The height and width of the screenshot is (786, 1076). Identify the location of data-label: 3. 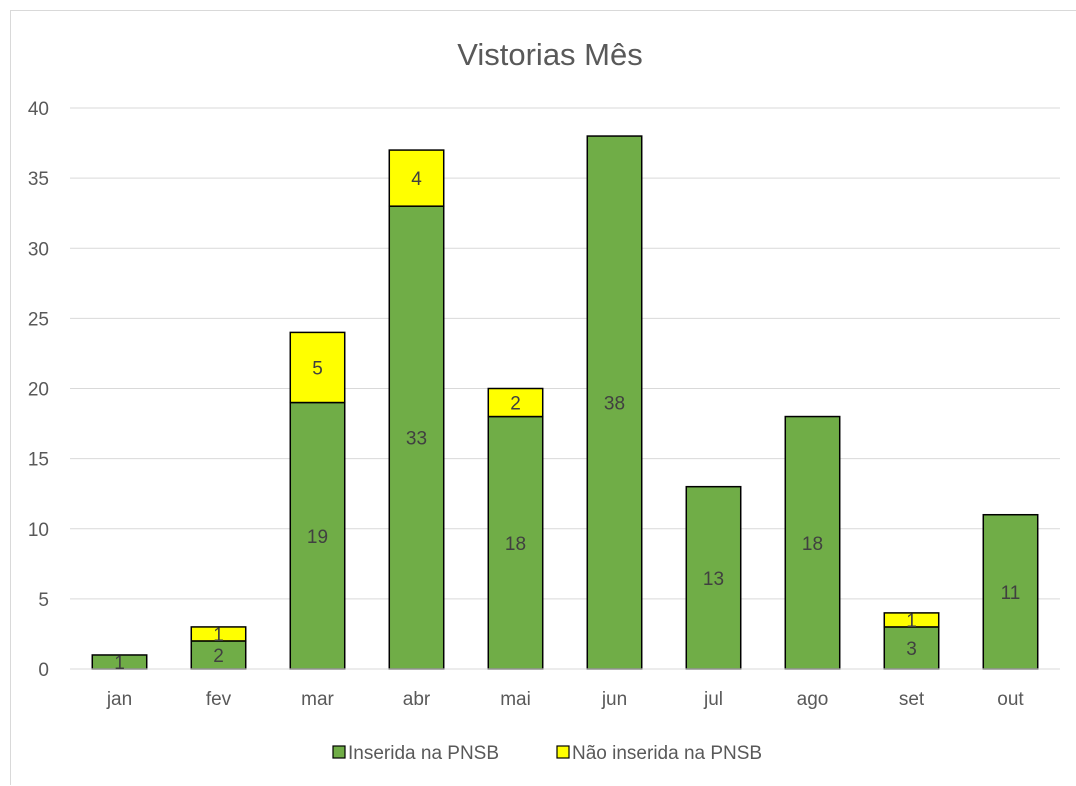
(911, 649).